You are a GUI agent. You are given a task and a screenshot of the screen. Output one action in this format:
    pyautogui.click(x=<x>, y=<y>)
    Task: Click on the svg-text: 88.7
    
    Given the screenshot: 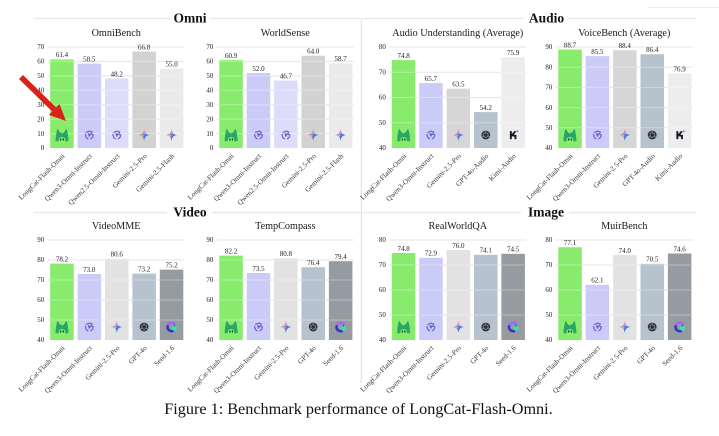 What is the action you would take?
    pyautogui.click(x=570, y=45)
    